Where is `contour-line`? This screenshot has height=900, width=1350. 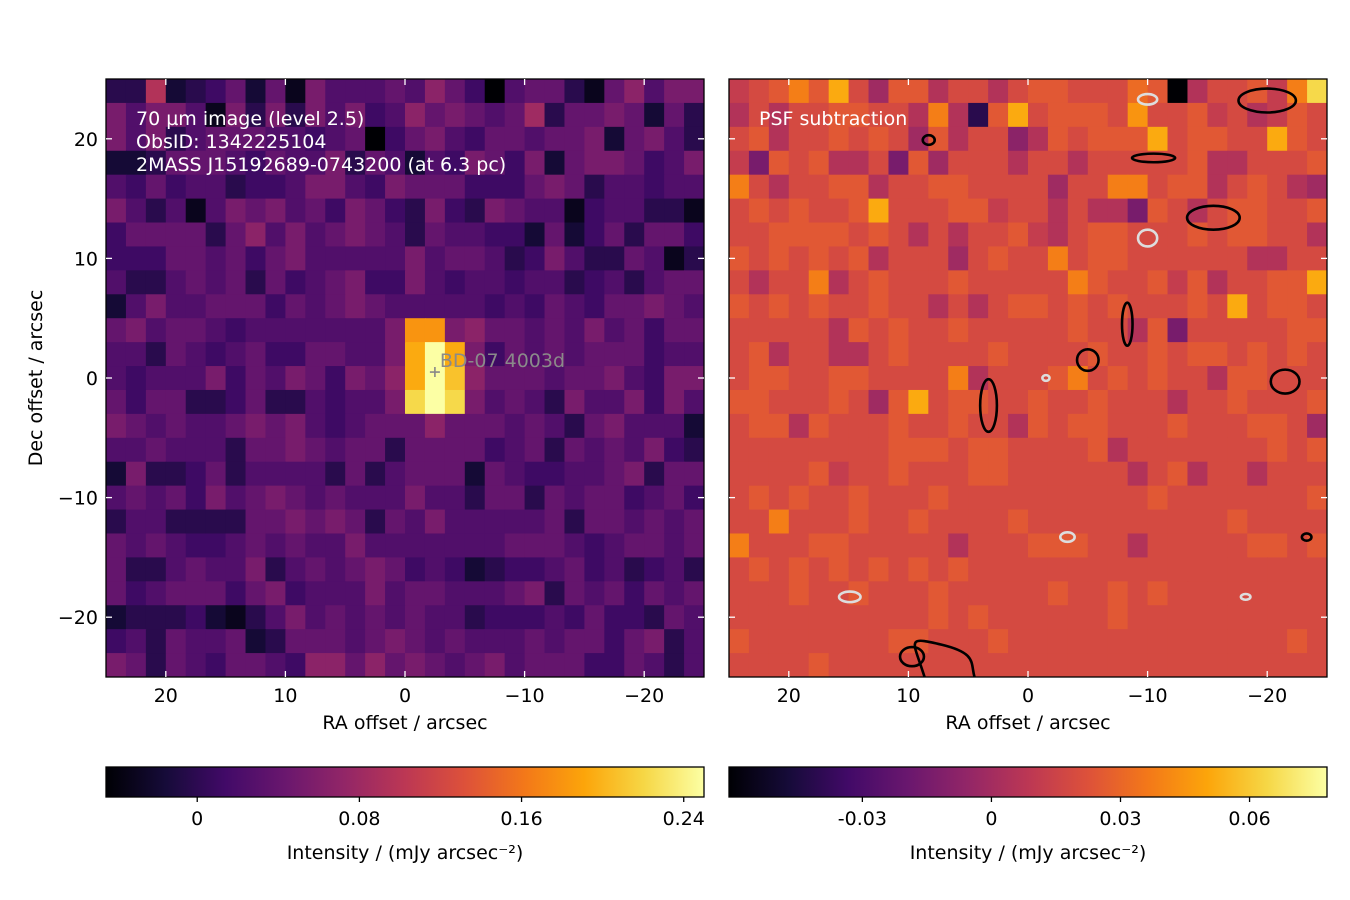
contour-line is located at coordinates (1213, 217).